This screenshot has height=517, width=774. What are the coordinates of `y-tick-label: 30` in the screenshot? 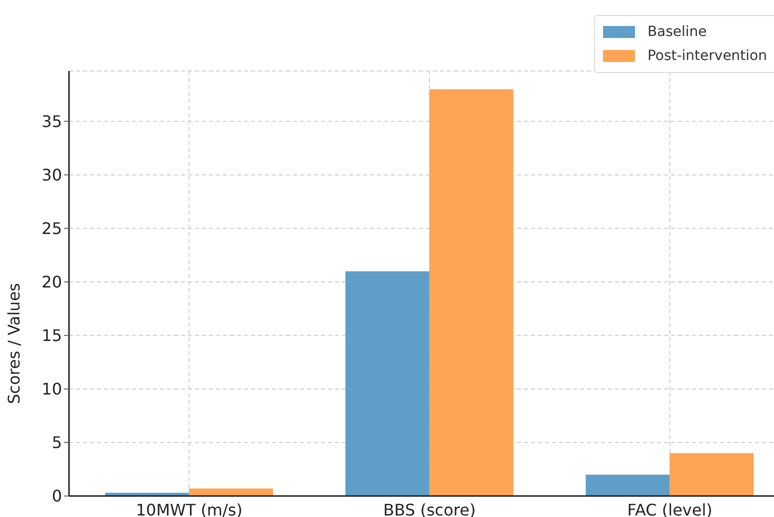 It's located at (52, 175).